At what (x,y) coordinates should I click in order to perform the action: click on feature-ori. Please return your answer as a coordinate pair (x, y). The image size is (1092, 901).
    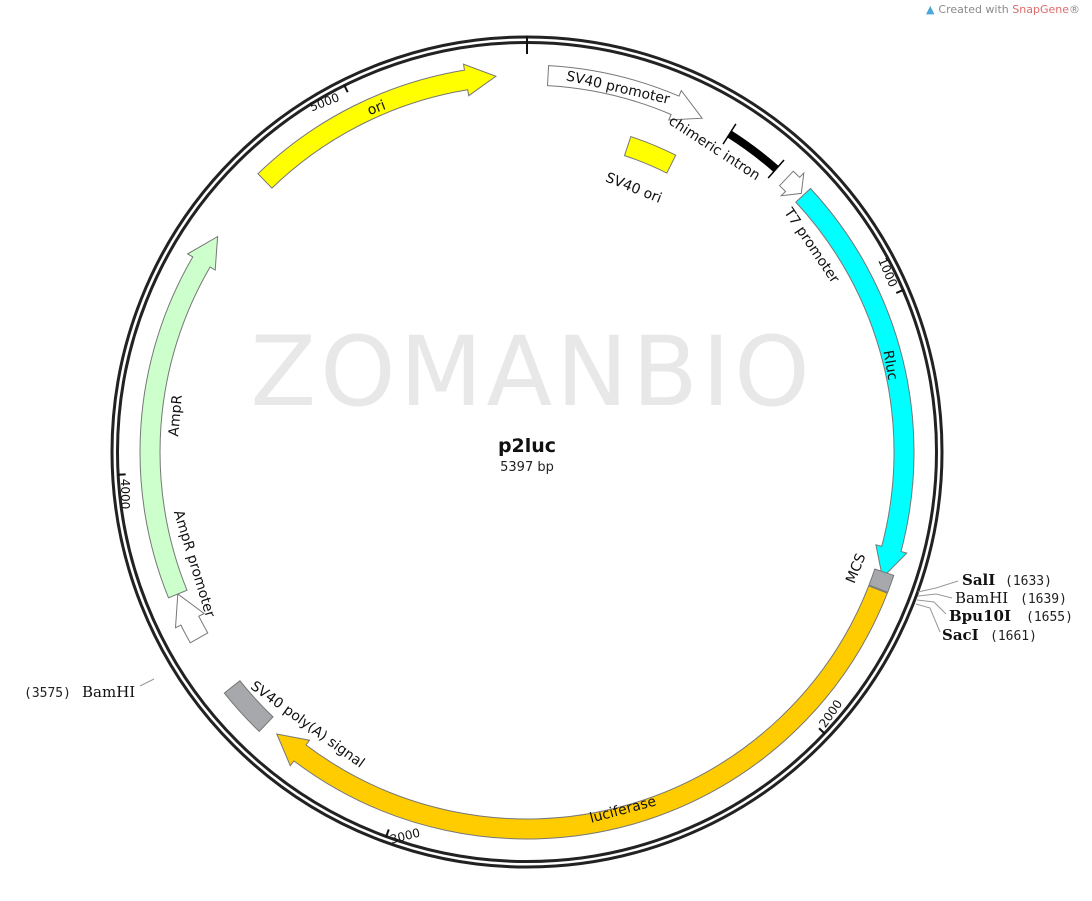
    Looking at the image, I should click on (377, 126).